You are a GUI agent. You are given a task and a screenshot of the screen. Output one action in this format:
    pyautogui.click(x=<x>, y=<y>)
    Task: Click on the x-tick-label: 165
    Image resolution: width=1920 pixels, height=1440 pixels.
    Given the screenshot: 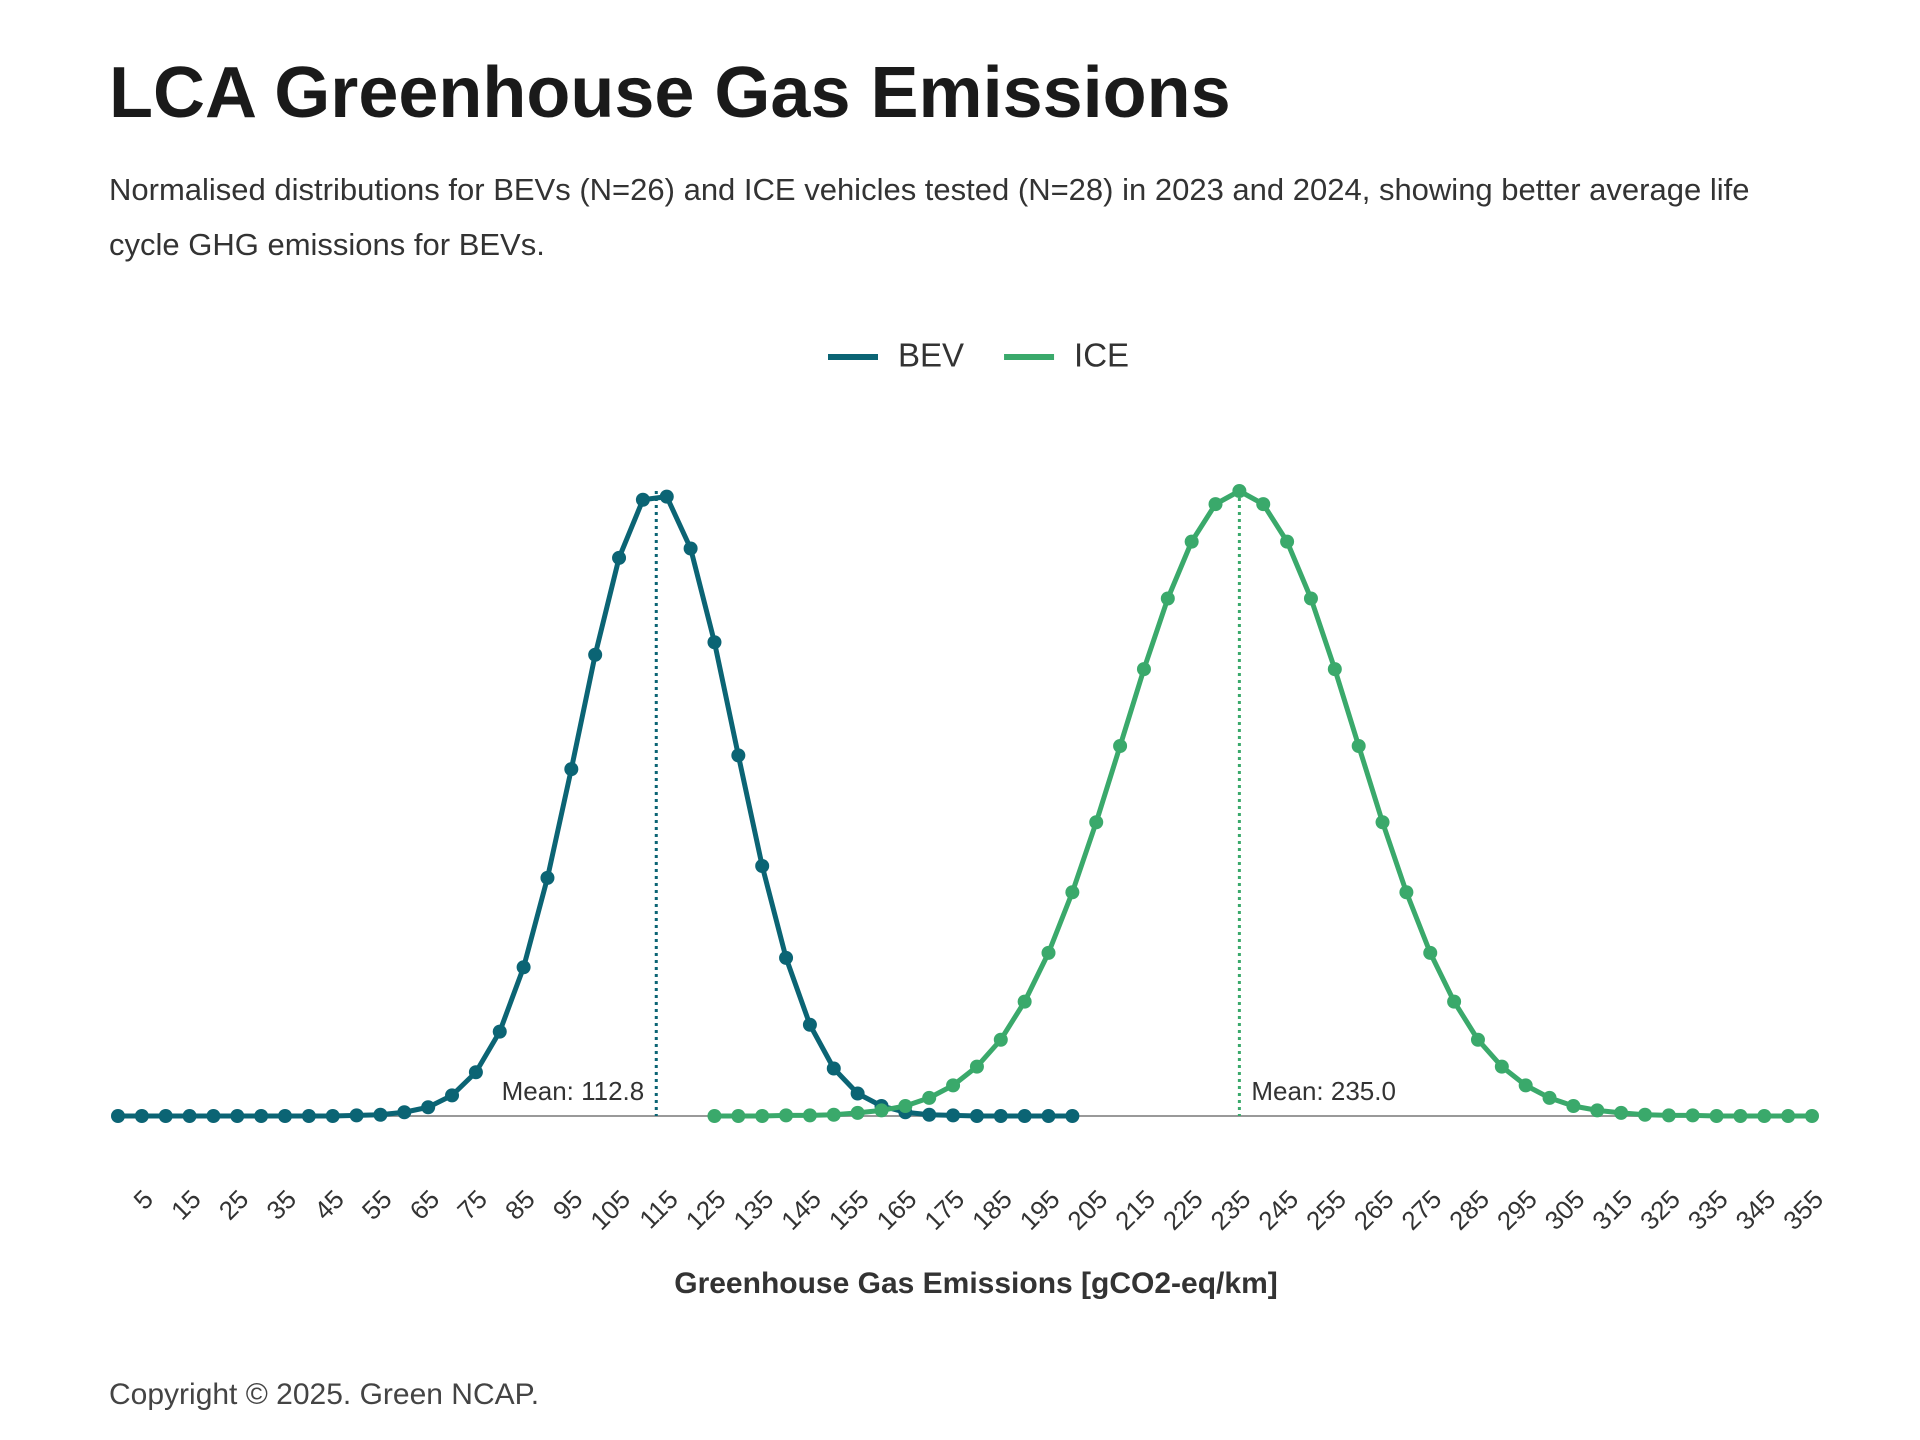 What is the action you would take?
    pyautogui.click(x=897, y=1210)
    